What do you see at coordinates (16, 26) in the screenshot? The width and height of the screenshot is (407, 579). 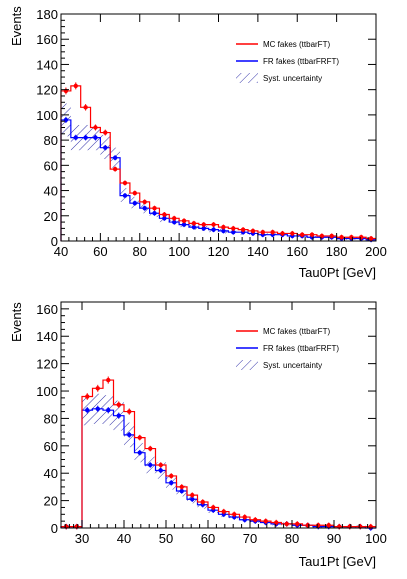 I see `top-y-axis-title: Events` at bounding box center [16, 26].